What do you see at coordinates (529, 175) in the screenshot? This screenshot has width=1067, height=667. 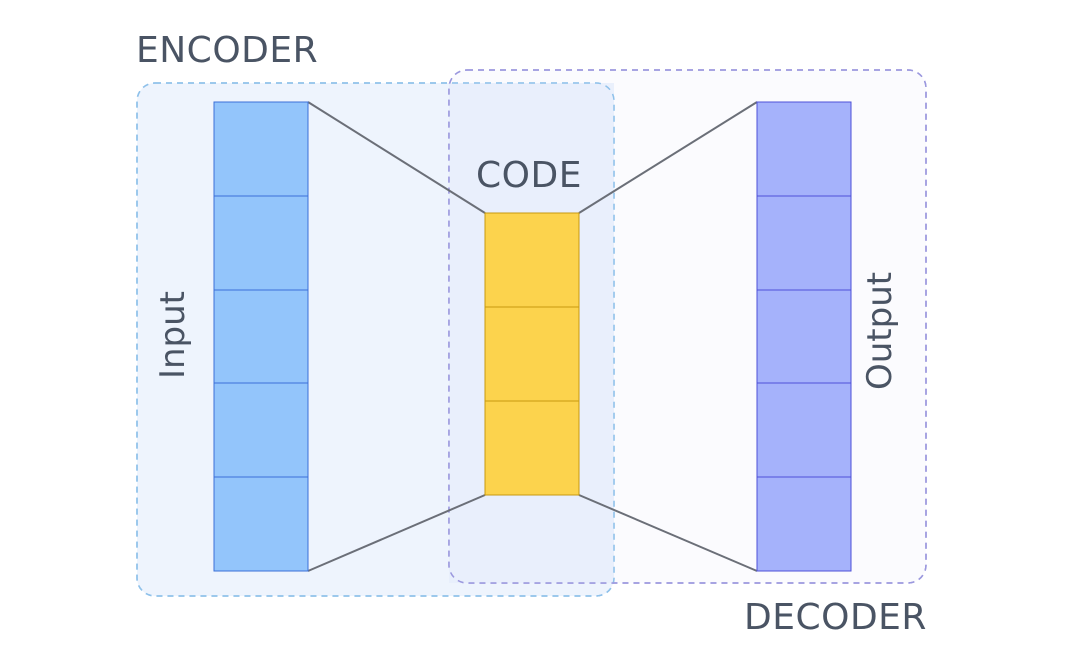 I see `code-label: CODE` at bounding box center [529, 175].